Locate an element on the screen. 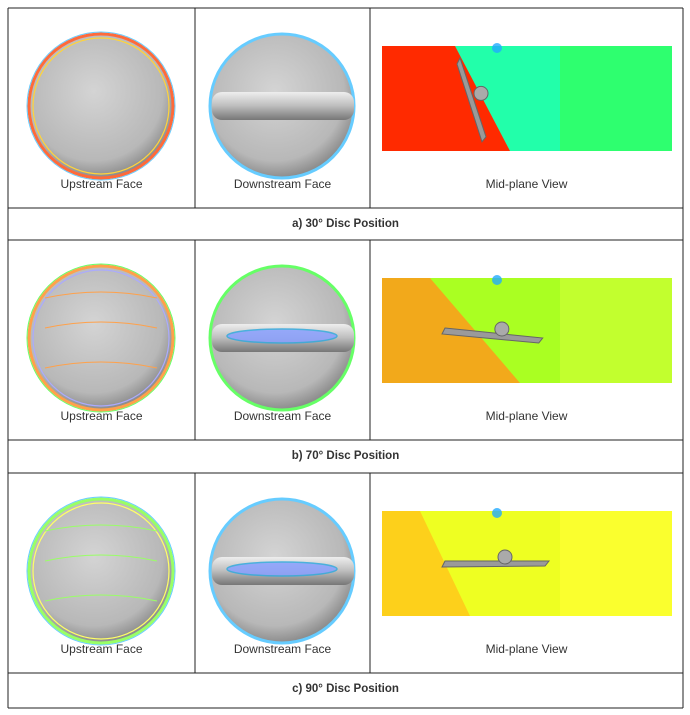  panel-caption: c) 90° Disc Position is located at coordinates (345, 689).